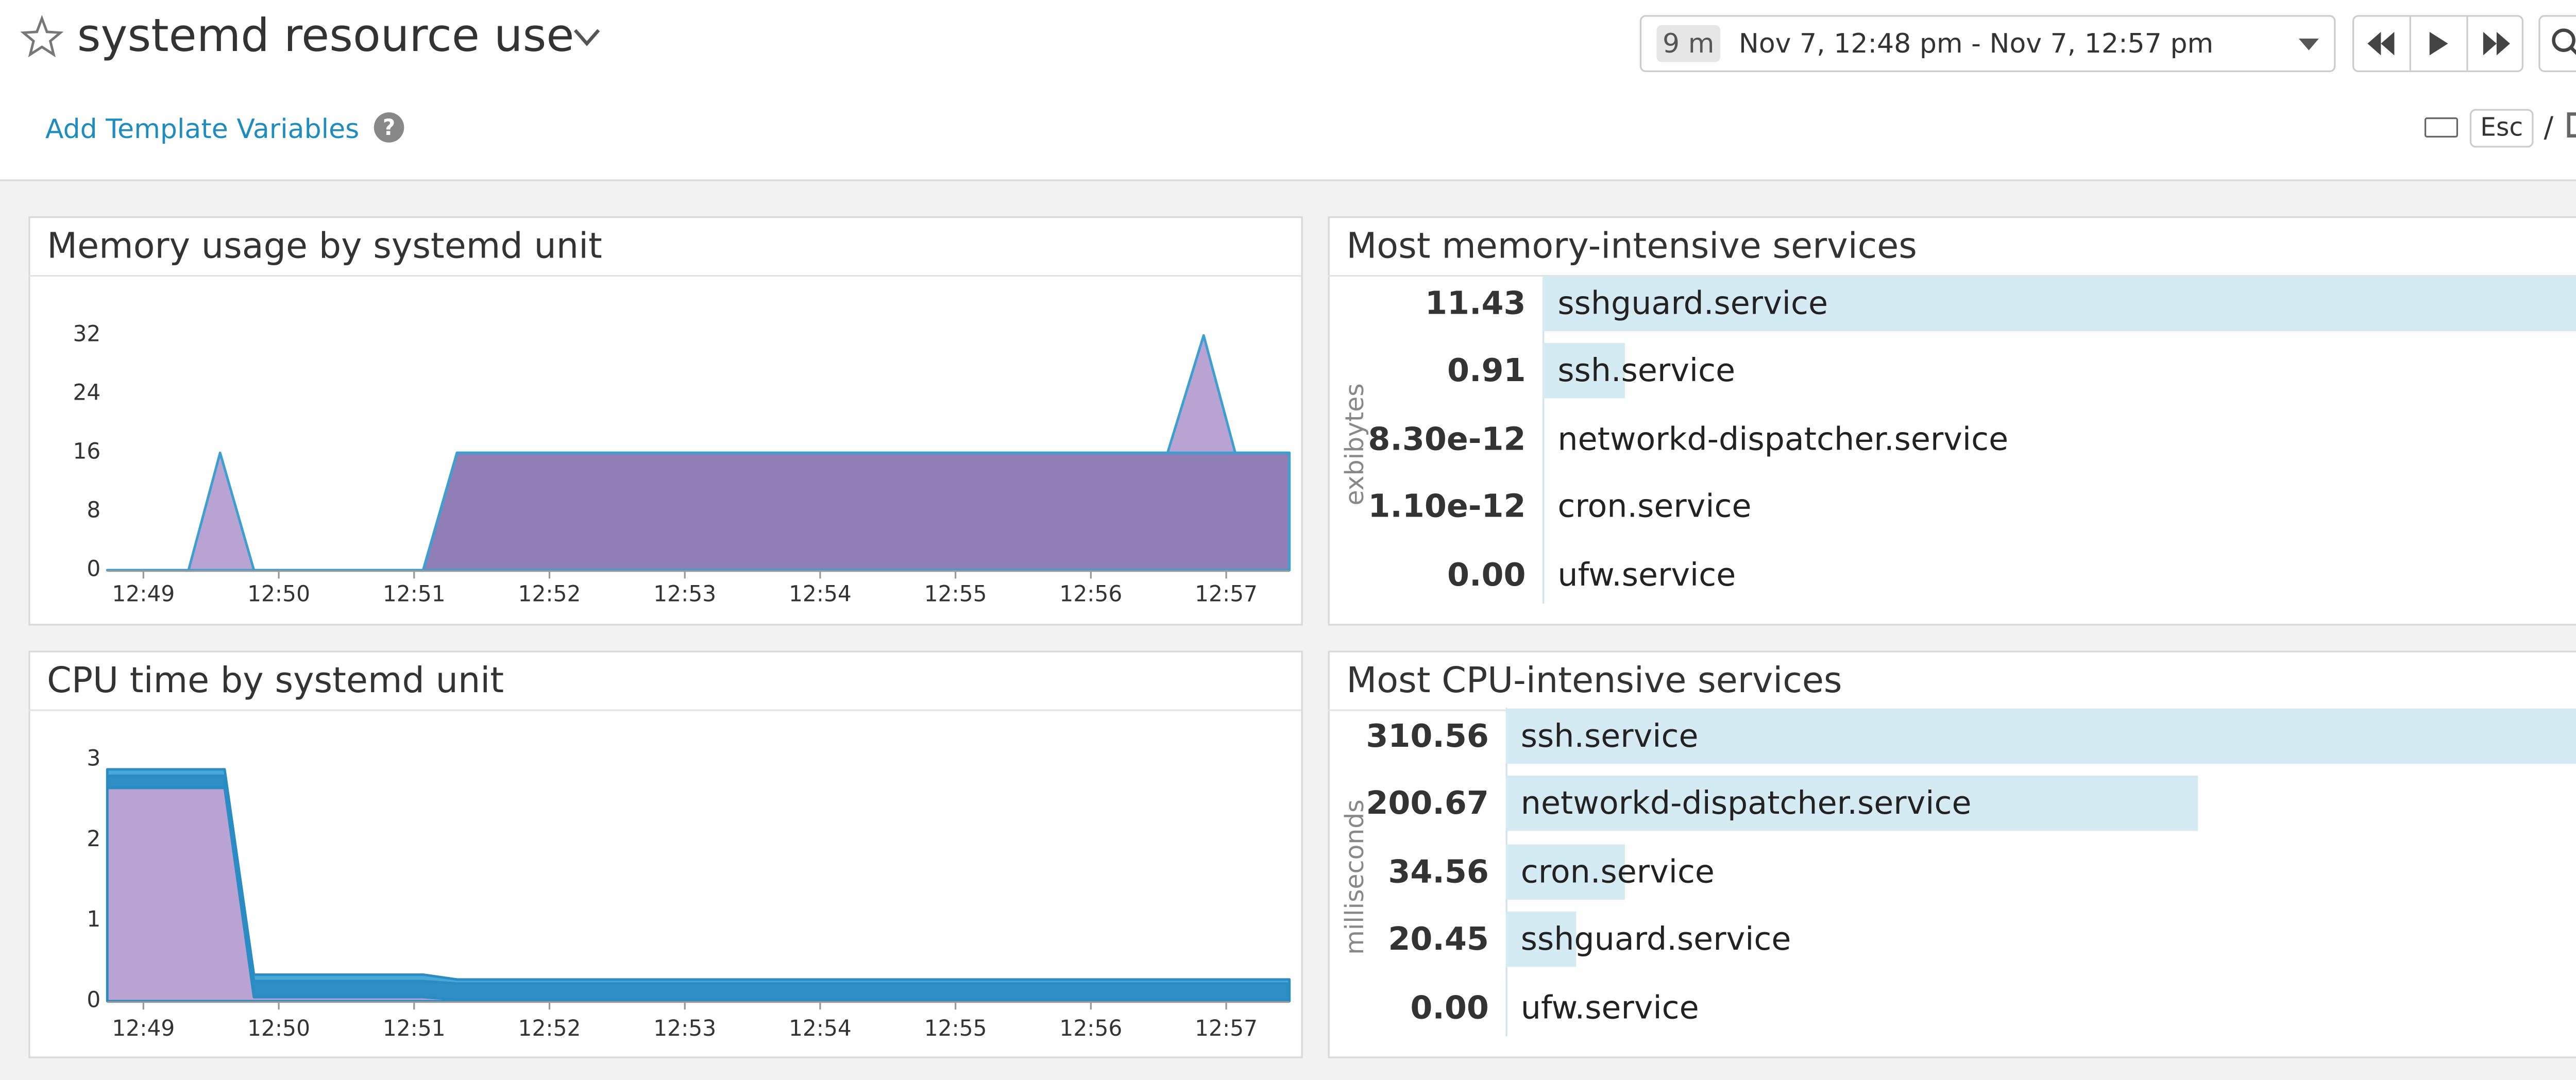 Image resolution: width=2576 pixels, height=1080 pixels. I want to click on esc-key, so click(2501, 128).